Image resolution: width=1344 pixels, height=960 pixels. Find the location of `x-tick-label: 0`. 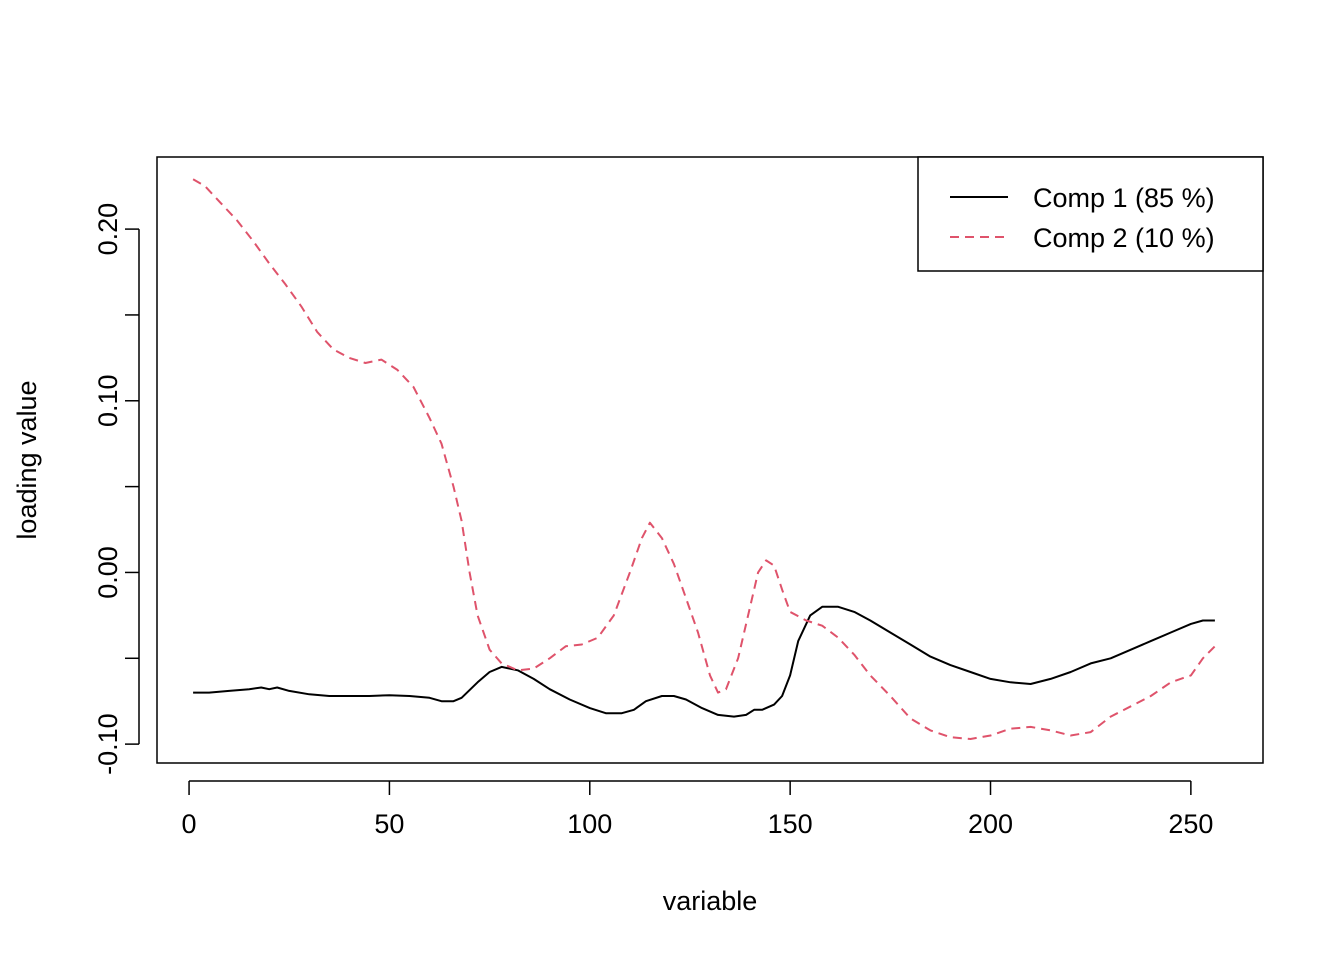

x-tick-label: 0 is located at coordinates (189, 824).